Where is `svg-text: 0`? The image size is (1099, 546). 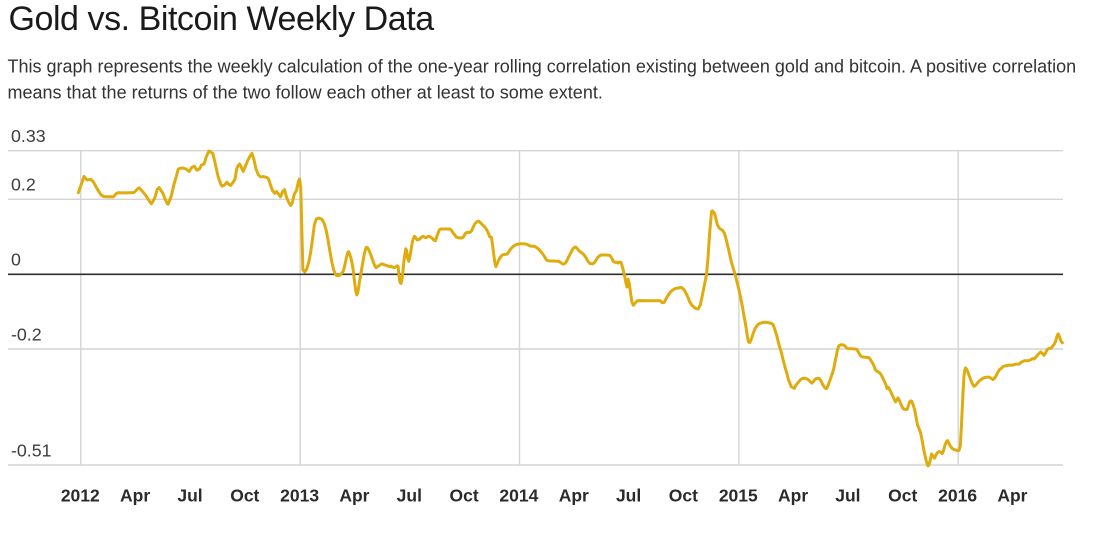 svg-text: 0 is located at coordinates (16, 260).